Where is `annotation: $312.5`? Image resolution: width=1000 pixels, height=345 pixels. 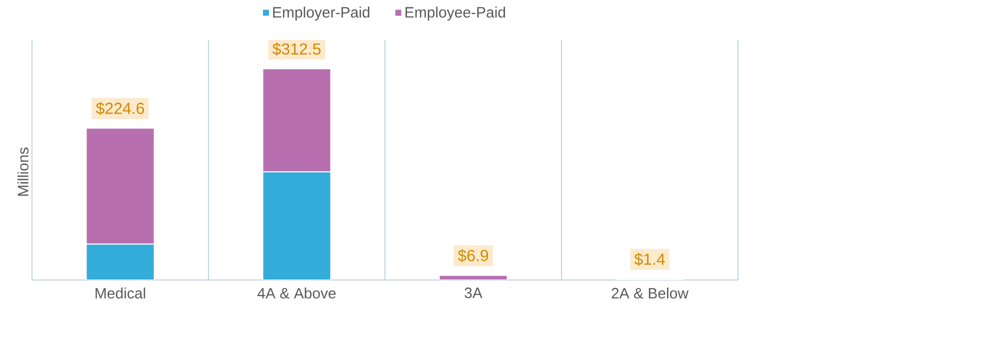
annotation: $312.5 is located at coordinates (296, 49).